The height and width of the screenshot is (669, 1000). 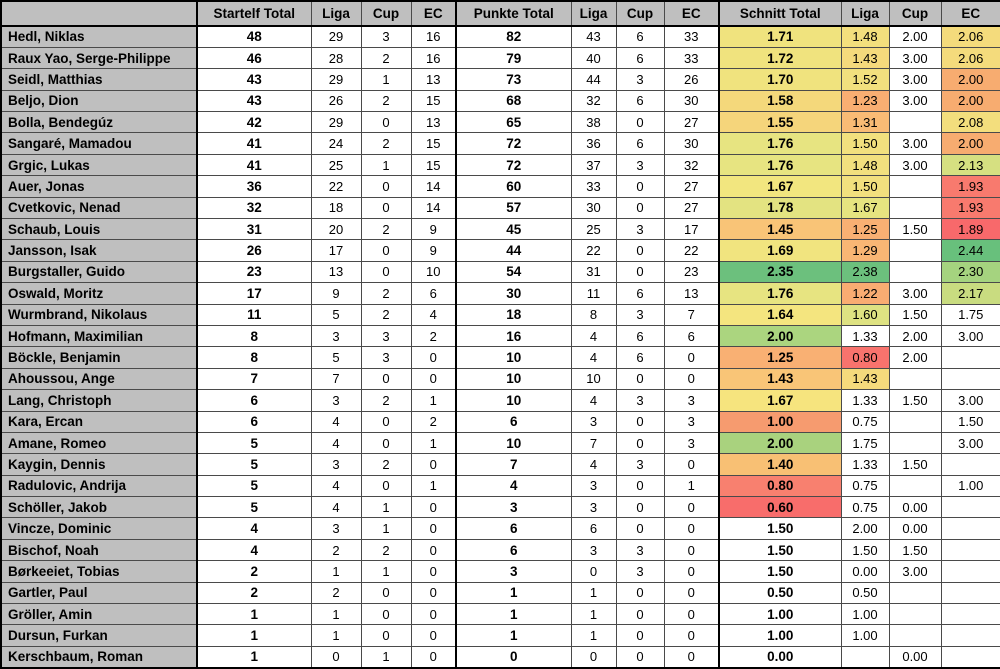 What do you see at coordinates (336, 272) in the screenshot?
I see `cell-startelf-liga: 13` at bounding box center [336, 272].